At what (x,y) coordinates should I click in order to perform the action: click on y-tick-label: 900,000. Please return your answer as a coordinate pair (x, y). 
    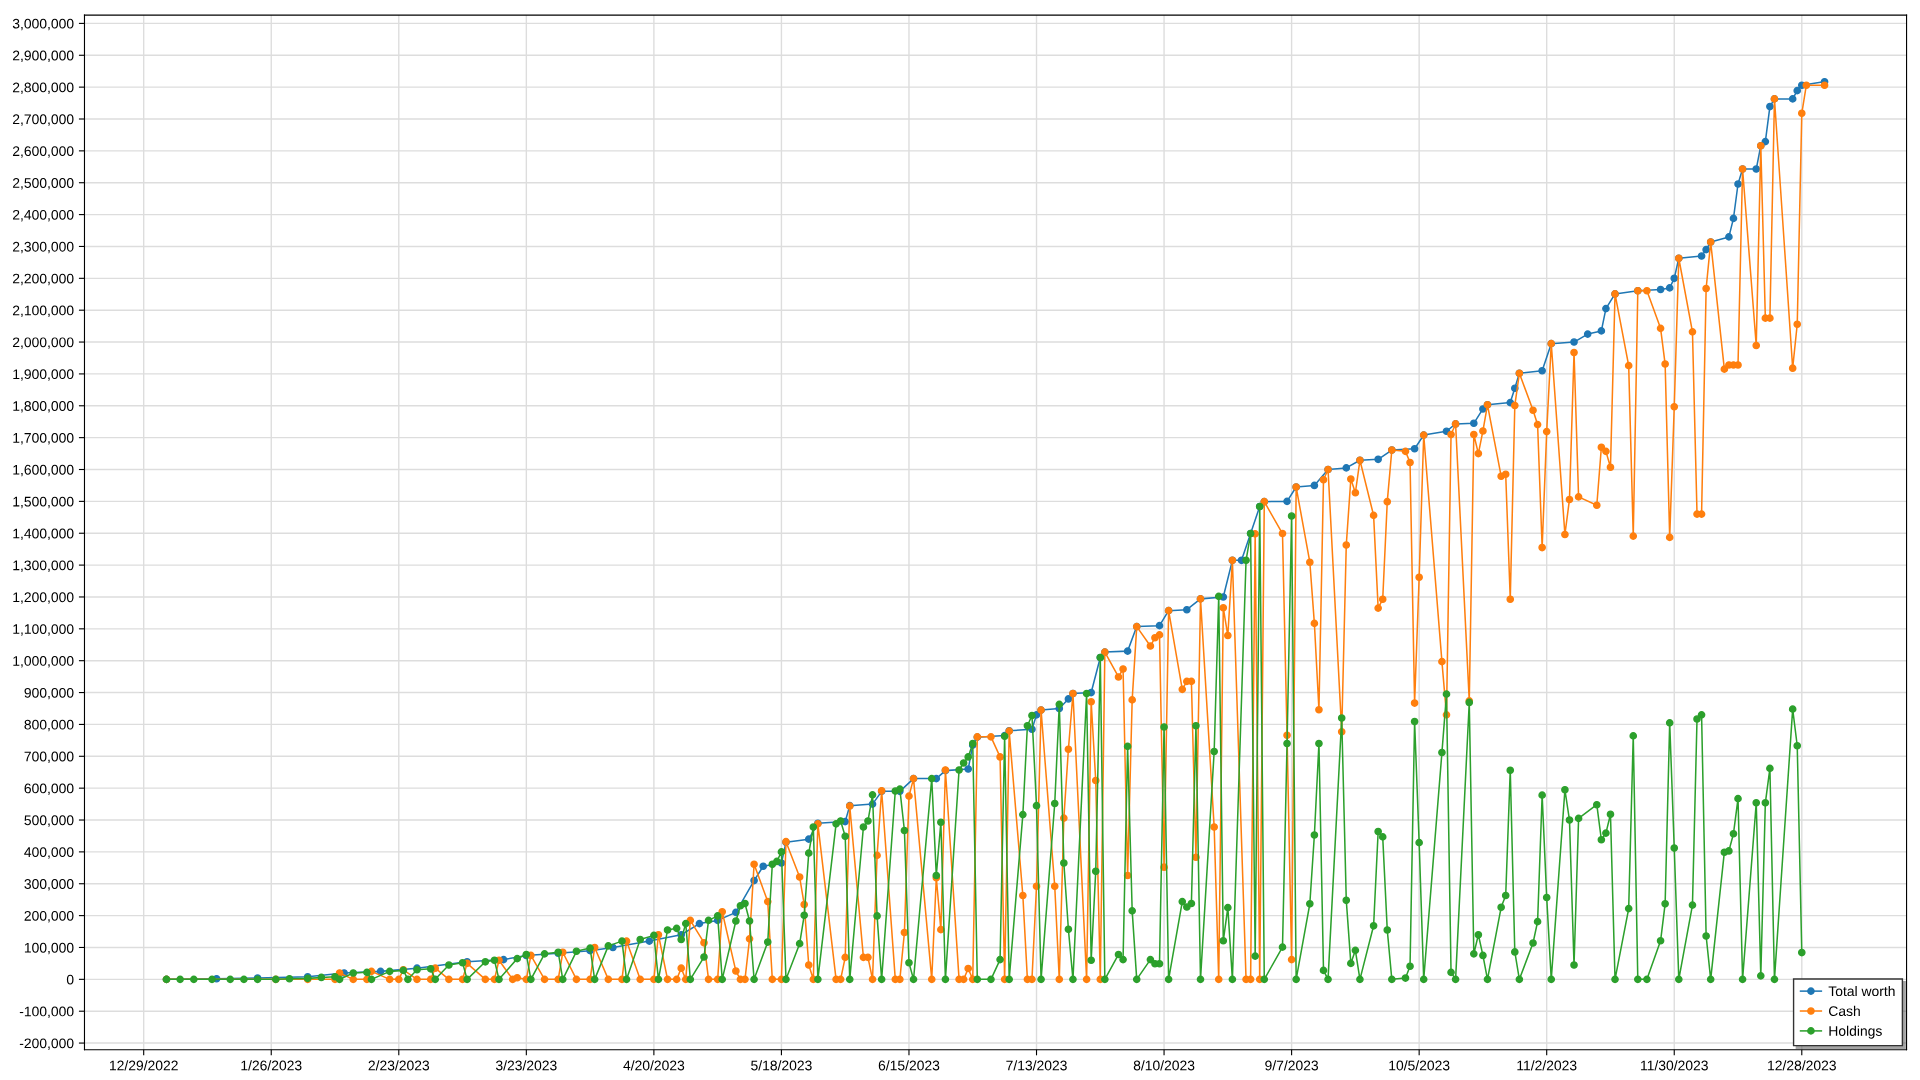
    Looking at the image, I should click on (49, 693).